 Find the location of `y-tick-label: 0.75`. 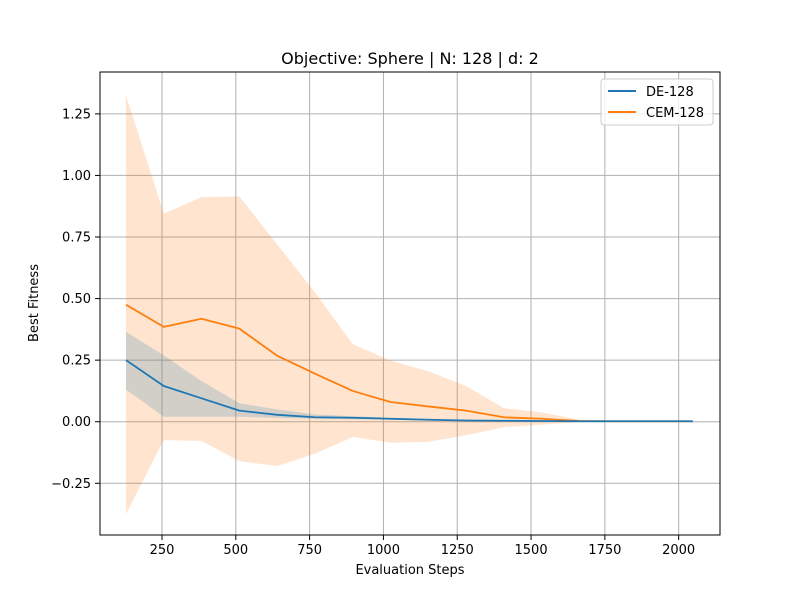

y-tick-label: 0.75 is located at coordinates (76, 238).